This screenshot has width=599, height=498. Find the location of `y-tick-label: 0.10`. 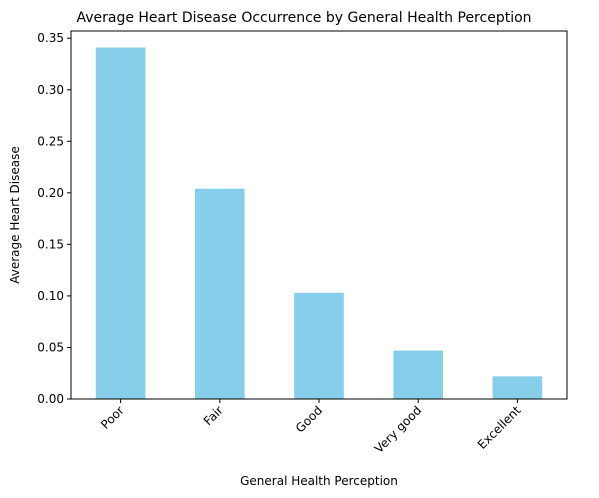

y-tick-label: 0.10 is located at coordinates (50, 296).